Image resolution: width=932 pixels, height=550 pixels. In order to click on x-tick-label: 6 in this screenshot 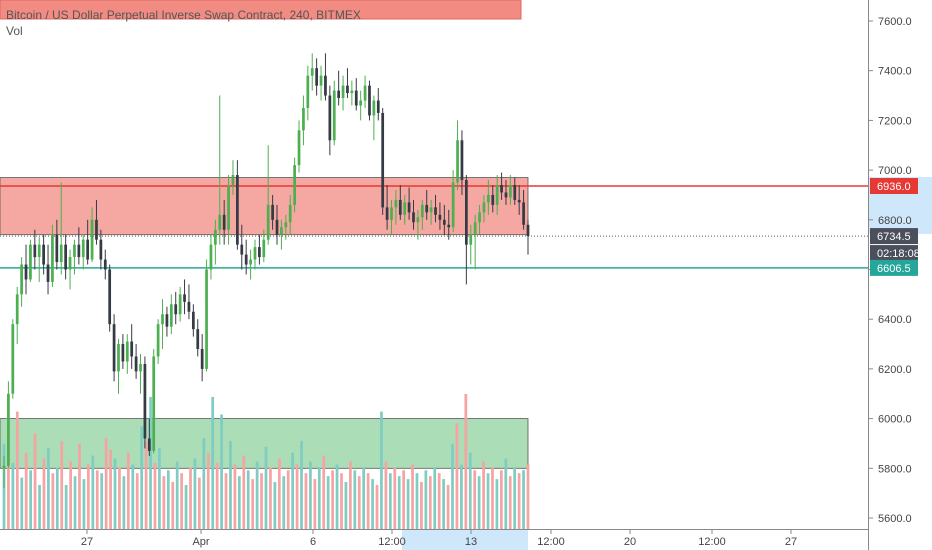, I will do `click(313, 542)`.